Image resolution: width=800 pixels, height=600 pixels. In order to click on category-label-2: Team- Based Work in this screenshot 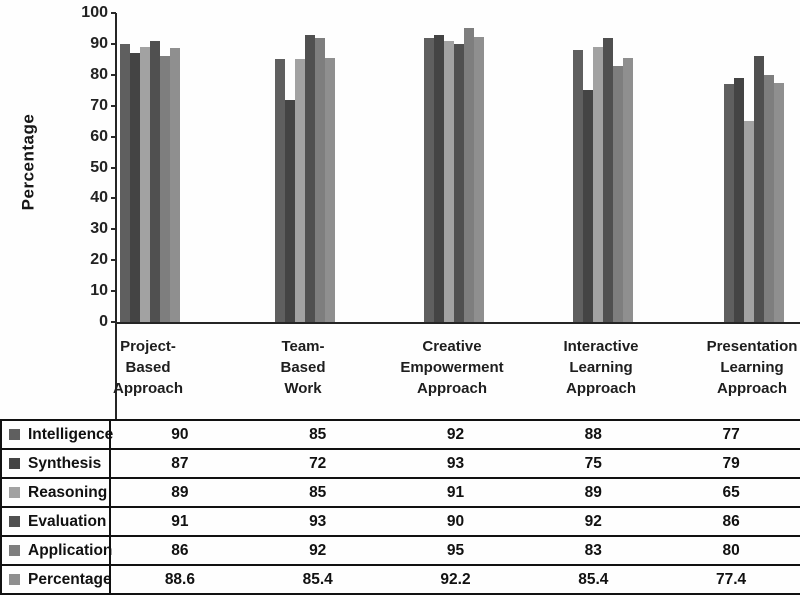, I will do `click(303, 367)`.